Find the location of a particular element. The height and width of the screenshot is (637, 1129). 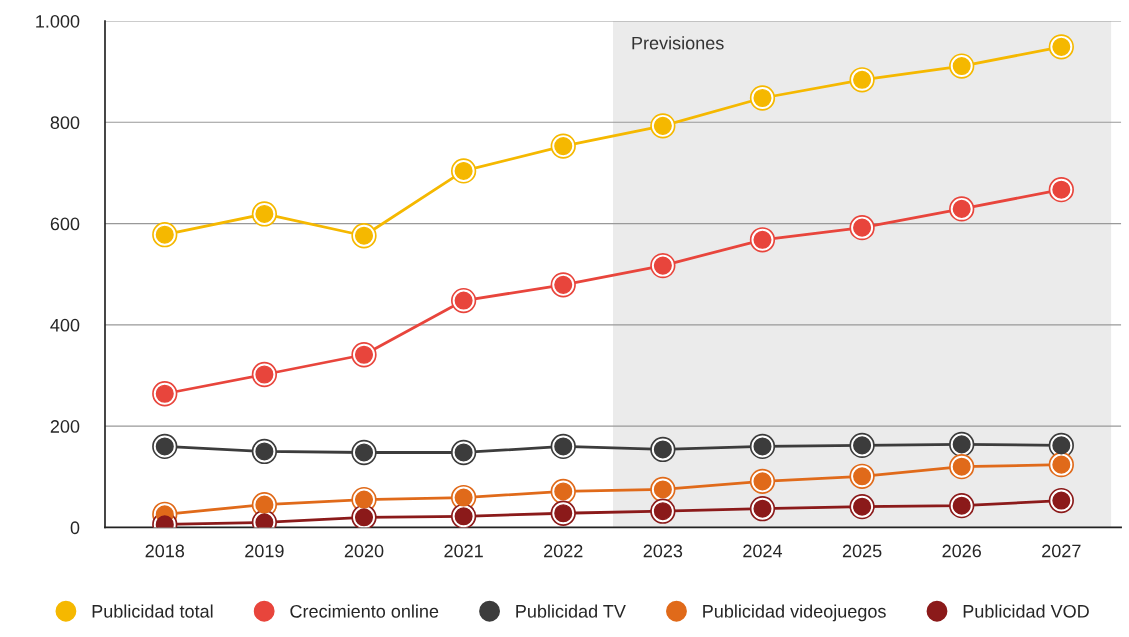

legend-label: Publicidad TV is located at coordinates (571, 611).